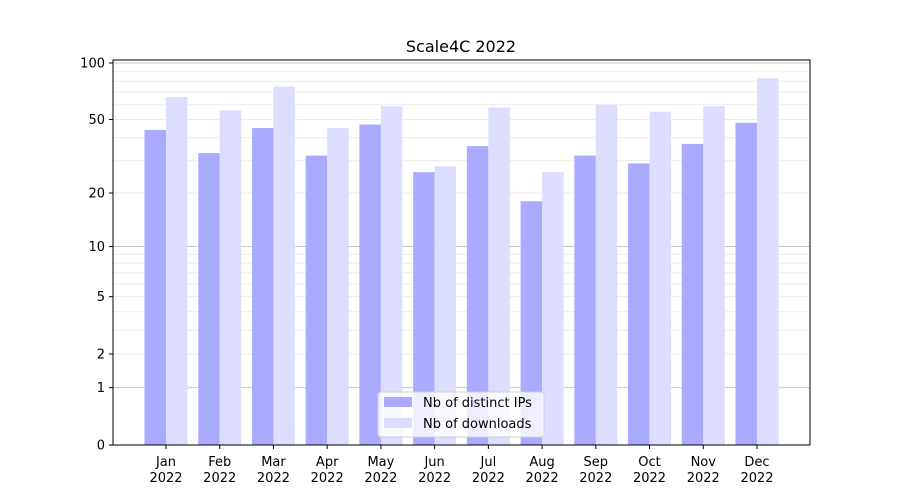  Describe the element at coordinates (101, 297) in the screenshot. I see `y-tick-label: 5` at that location.